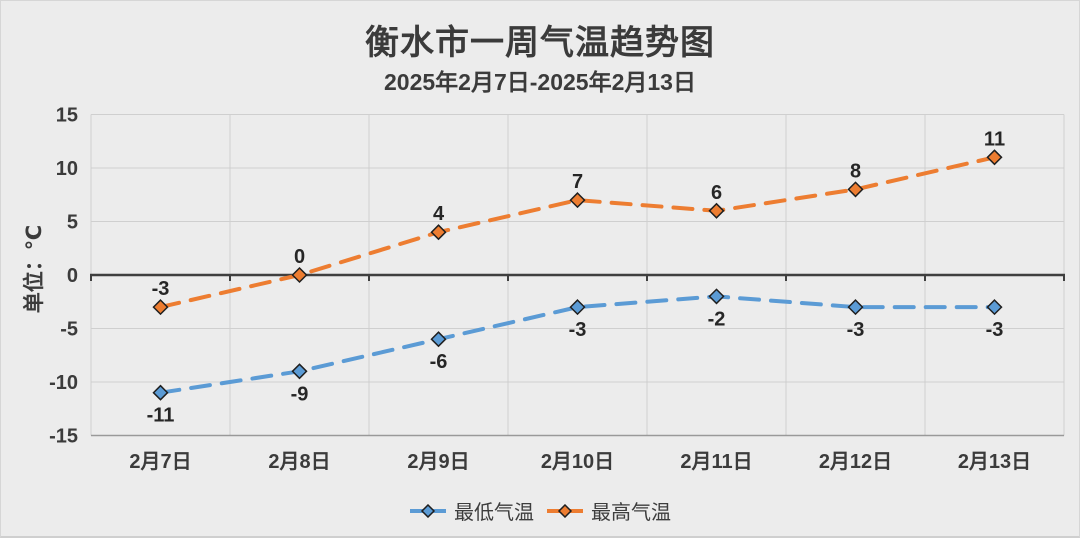 This screenshot has width=1080, height=538. I want to click on data-label: -11, so click(161, 416).